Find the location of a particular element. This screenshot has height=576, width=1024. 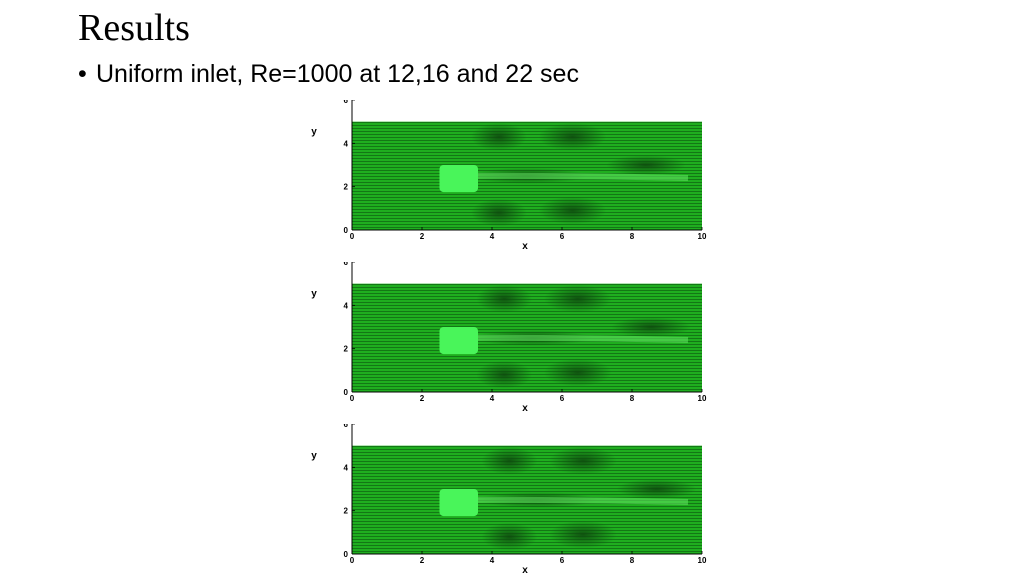

slide-title: Results is located at coordinates (134, 28).